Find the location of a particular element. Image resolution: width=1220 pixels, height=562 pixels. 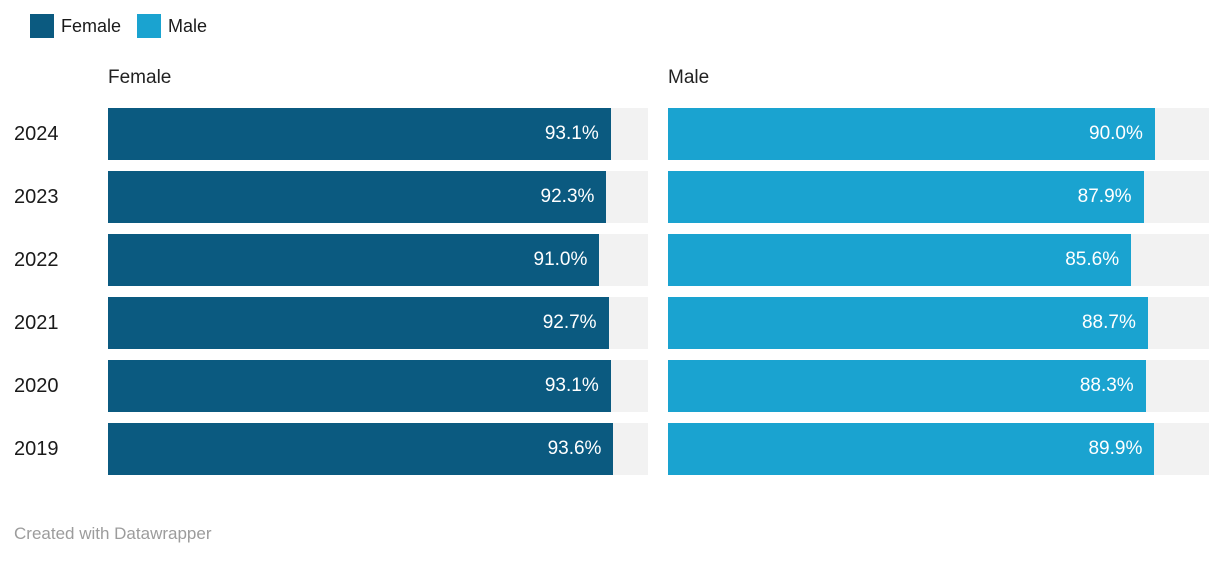

year-label: 2024 is located at coordinates (36, 133).